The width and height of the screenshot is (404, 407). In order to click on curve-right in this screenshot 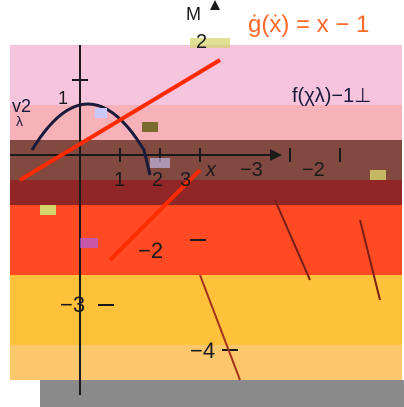, I will do `click(370, 260)`.